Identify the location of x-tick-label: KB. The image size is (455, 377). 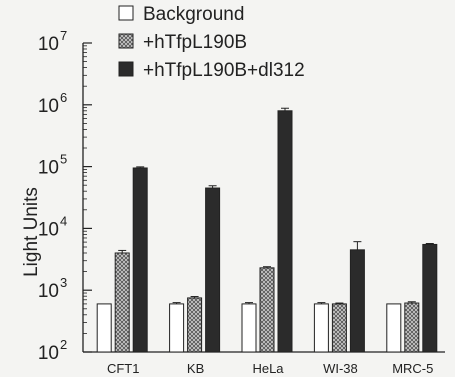
(195, 368).